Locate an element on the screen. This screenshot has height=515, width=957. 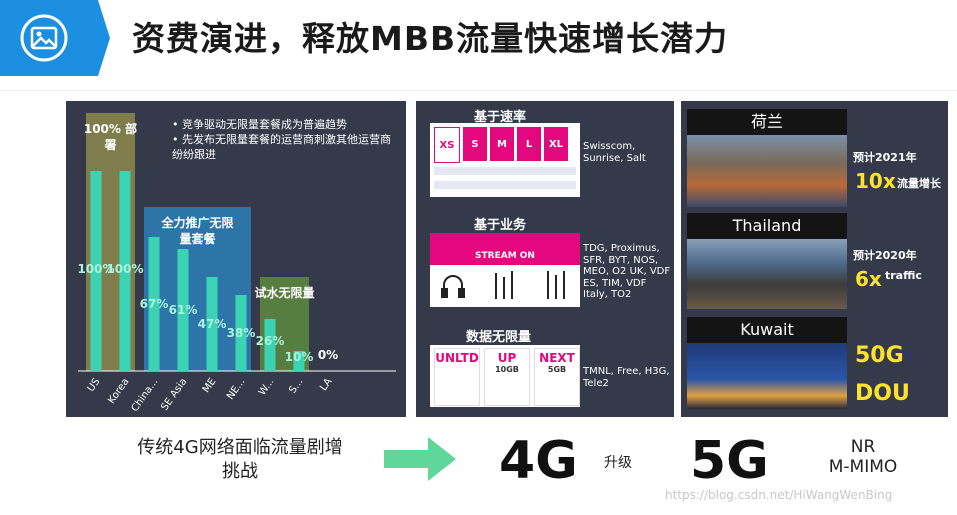
forecast-year: 预计2020年 is located at coordinates (885, 255).